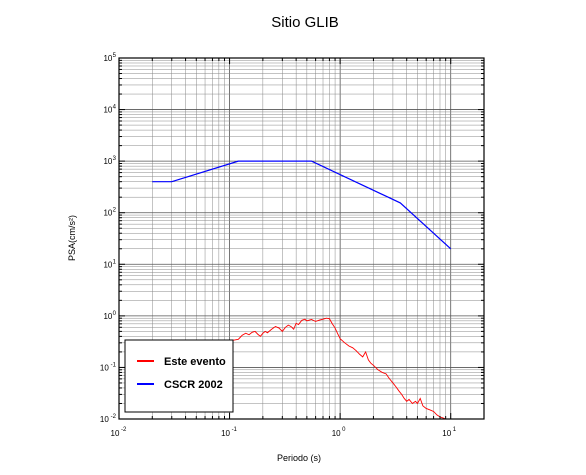 Image resolution: width=586 pixels, height=475 pixels. What do you see at coordinates (114, 365) in the screenshot?
I see `y-tick-label-exponent: -1` at bounding box center [114, 365].